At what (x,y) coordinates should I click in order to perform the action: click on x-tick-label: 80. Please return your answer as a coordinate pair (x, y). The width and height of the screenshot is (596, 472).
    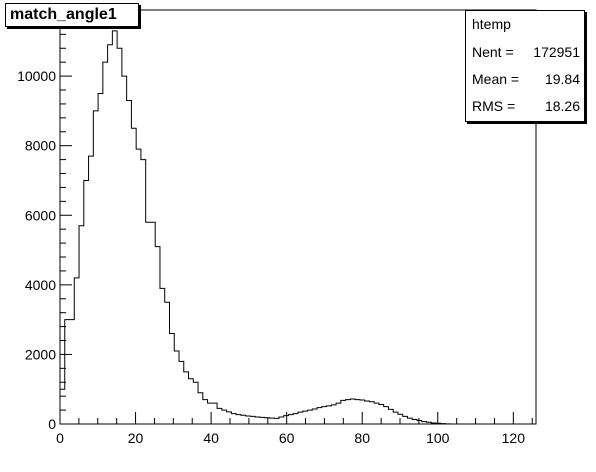
    Looking at the image, I should click on (362, 438).